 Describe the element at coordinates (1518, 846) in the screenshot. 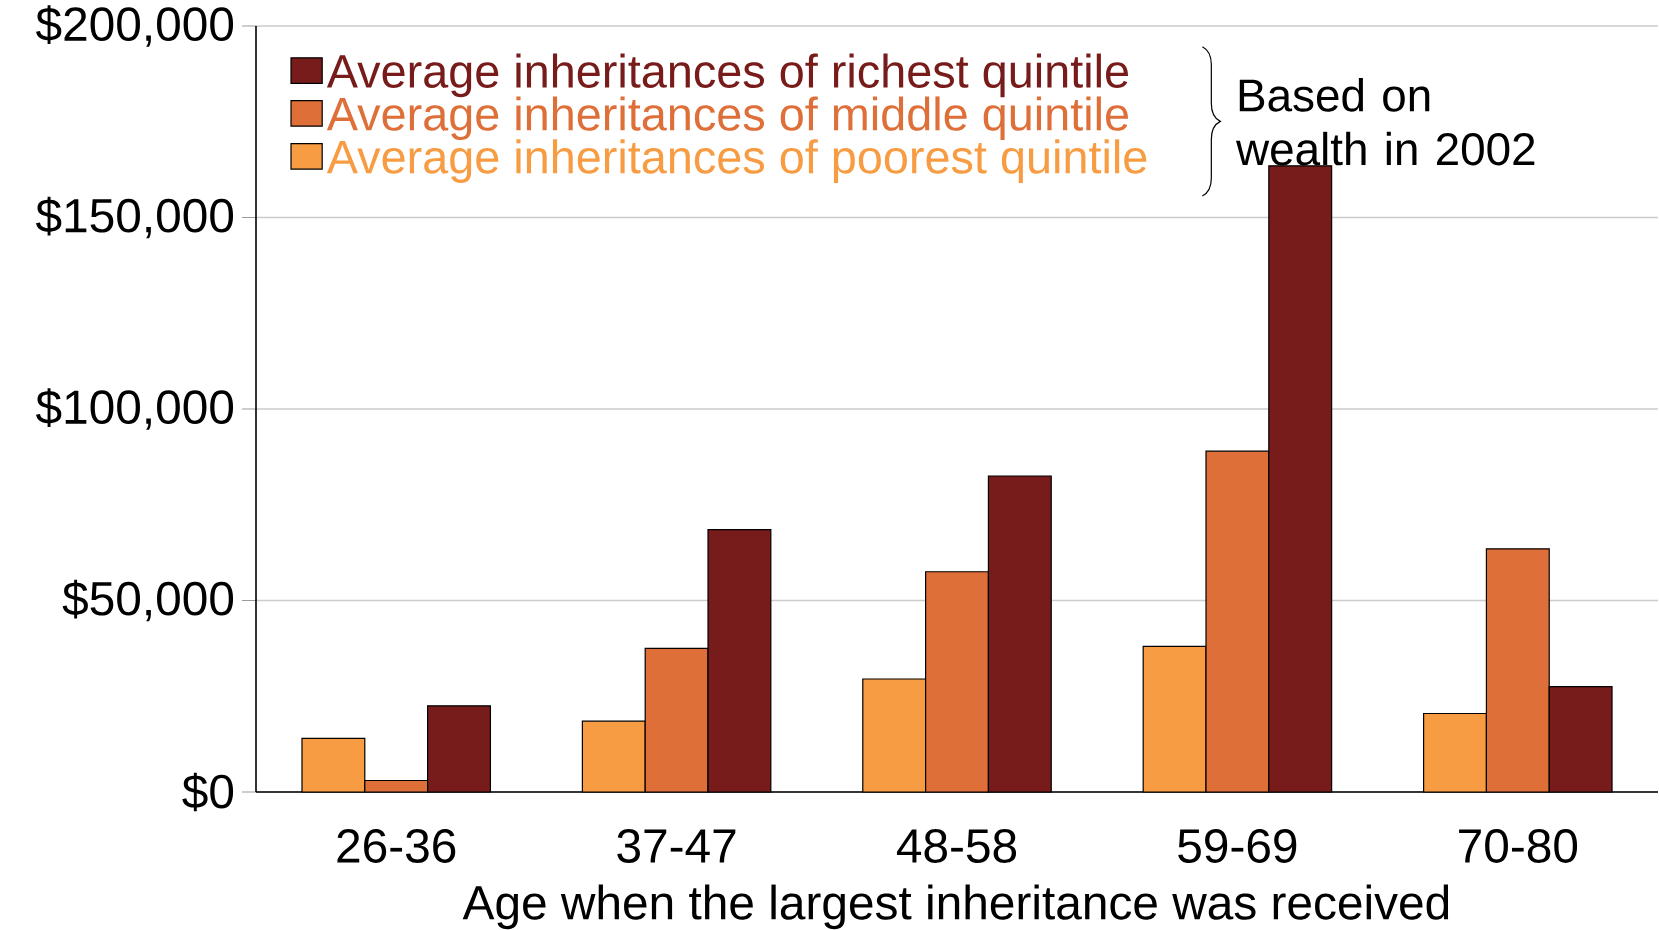

I see `x-tick-label: 70-80` at that location.